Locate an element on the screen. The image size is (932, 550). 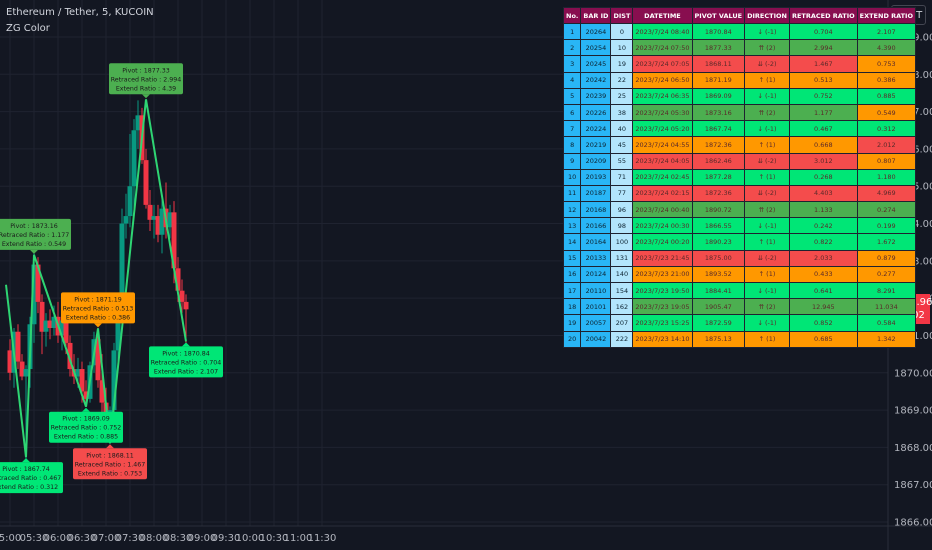
table-cell: 222 is located at coordinates (622, 339).